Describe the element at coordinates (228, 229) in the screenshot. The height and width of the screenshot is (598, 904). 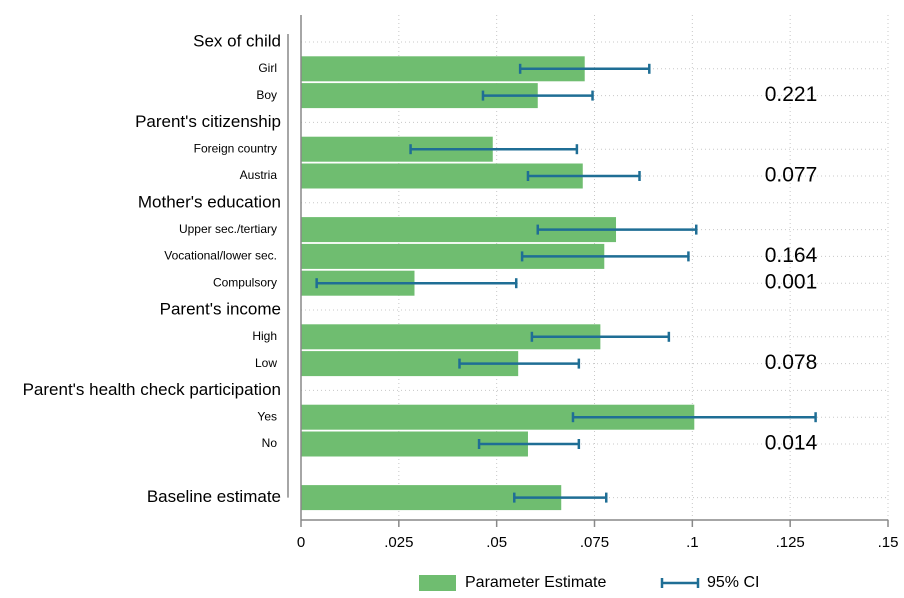
I see `category-label: Upper sec./tertiary` at that location.